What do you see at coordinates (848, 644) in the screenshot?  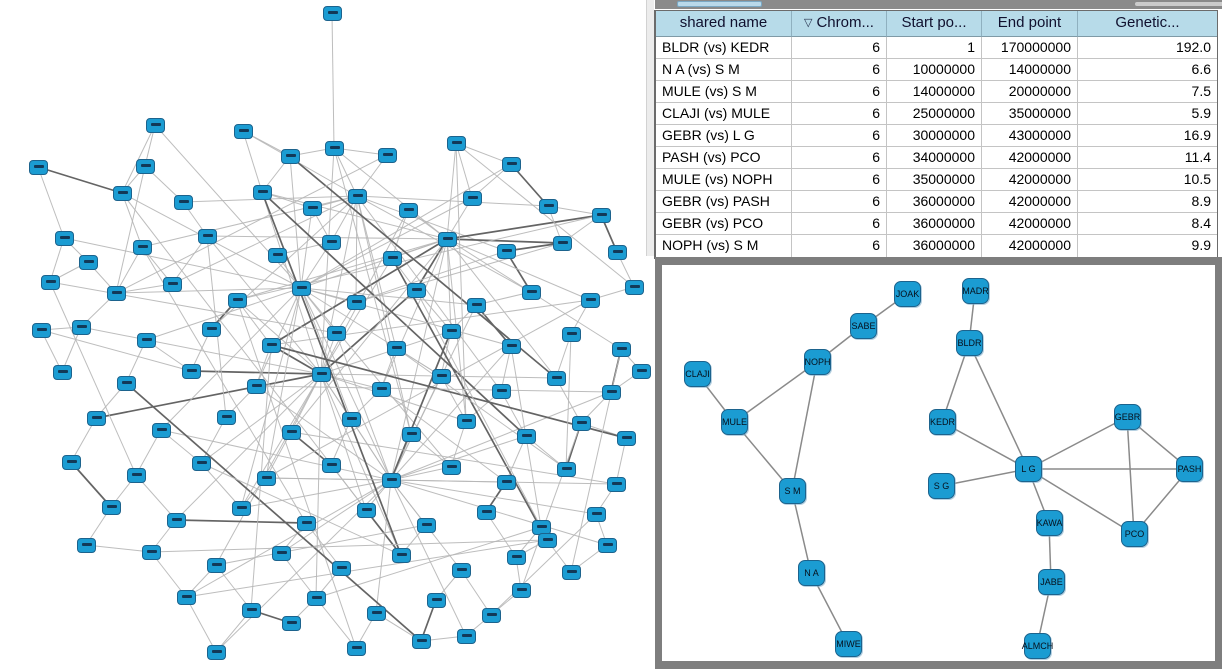 I see `network-node-miwe: MIWE` at bounding box center [848, 644].